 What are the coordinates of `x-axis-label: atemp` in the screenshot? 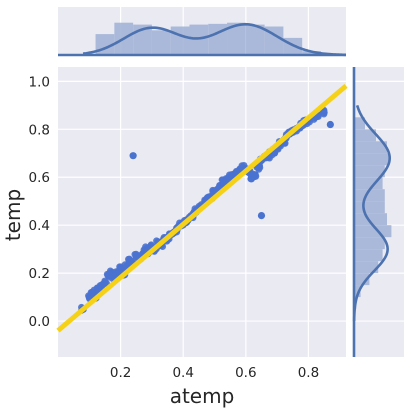 It's located at (202, 396).